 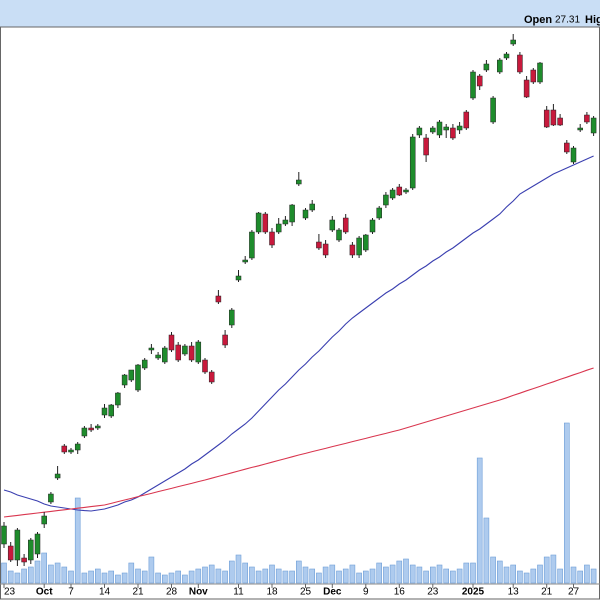 What do you see at coordinates (138, 592) in the screenshot?
I see `x-tick-label: 21` at bounding box center [138, 592].